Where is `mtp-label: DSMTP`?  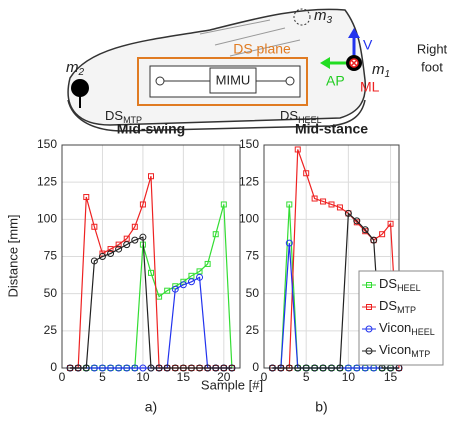 mtp-label: DSMTP is located at coordinates (123, 116).